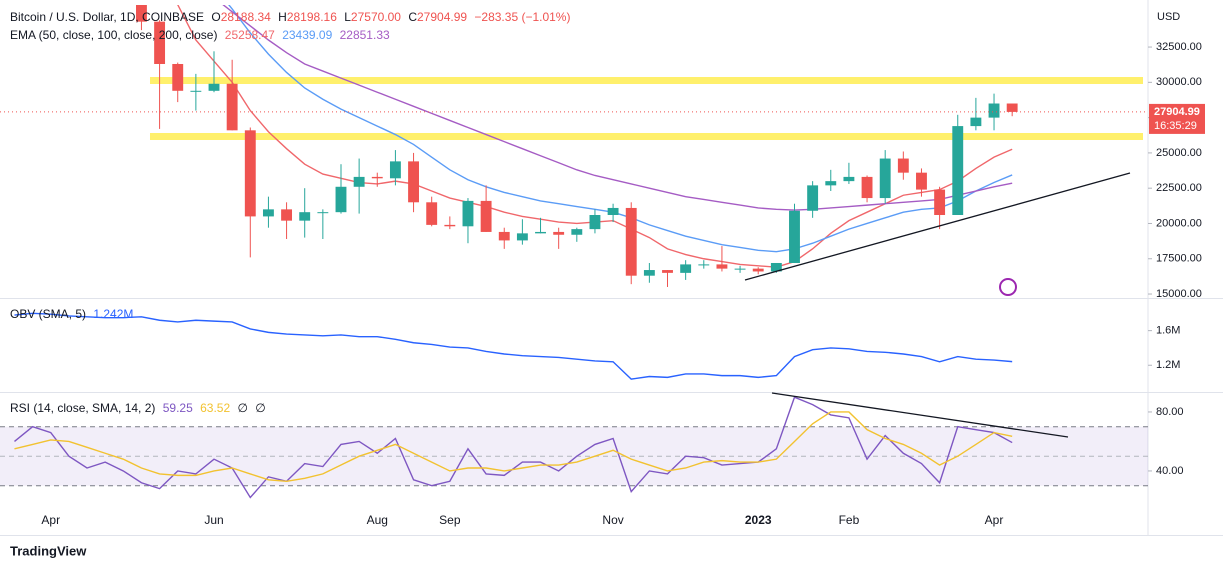  Describe the element at coordinates (1179, 47) in the screenshot. I see `y-tick-label: 32500.00` at that location.